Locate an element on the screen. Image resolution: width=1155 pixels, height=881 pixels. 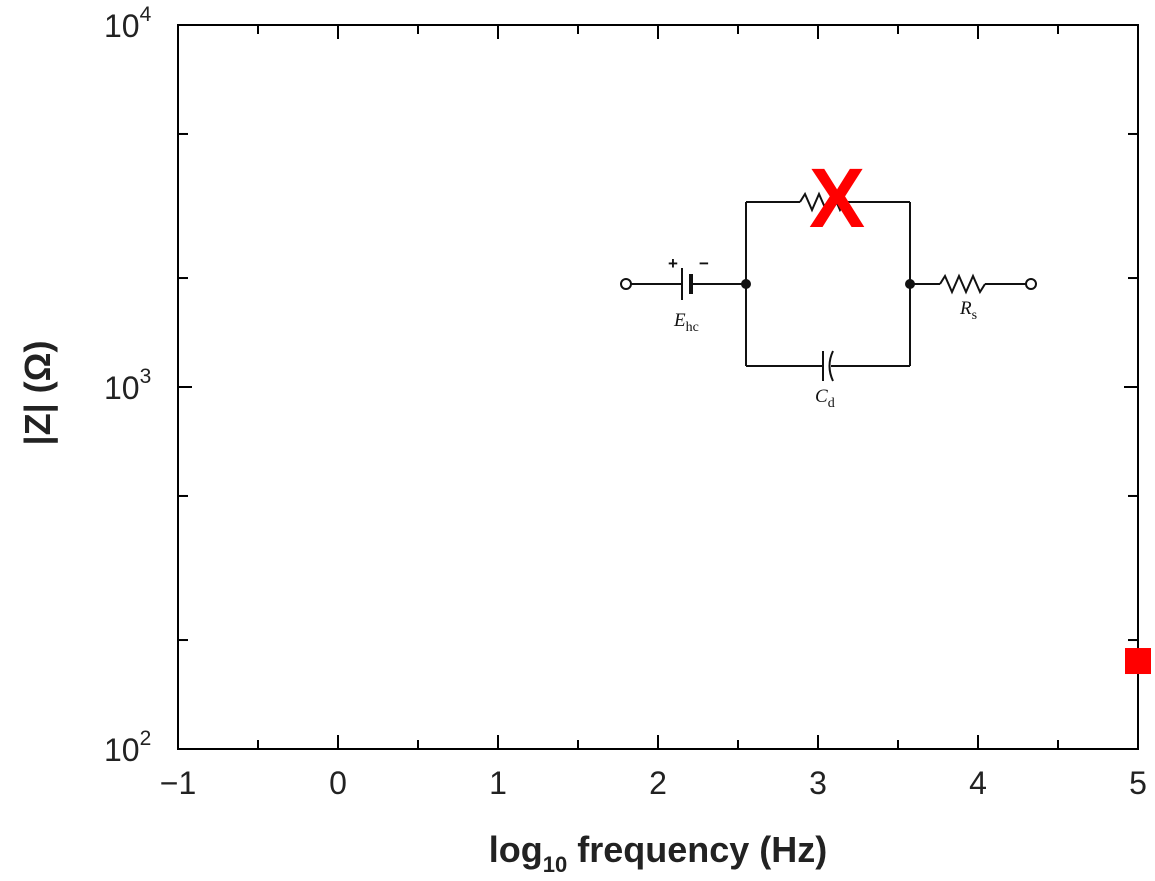
x-axis-tick-labels: −1 0 1 2 3 4 5 is located at coordinates (653, 783).